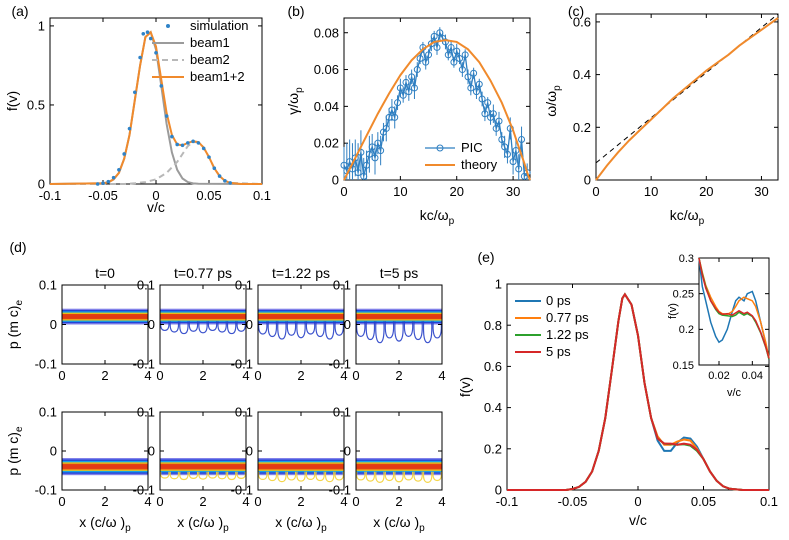 The width and height of the screenshot is (789, 540). I want to click on y-axis-label: f(v), so click(465, 387).